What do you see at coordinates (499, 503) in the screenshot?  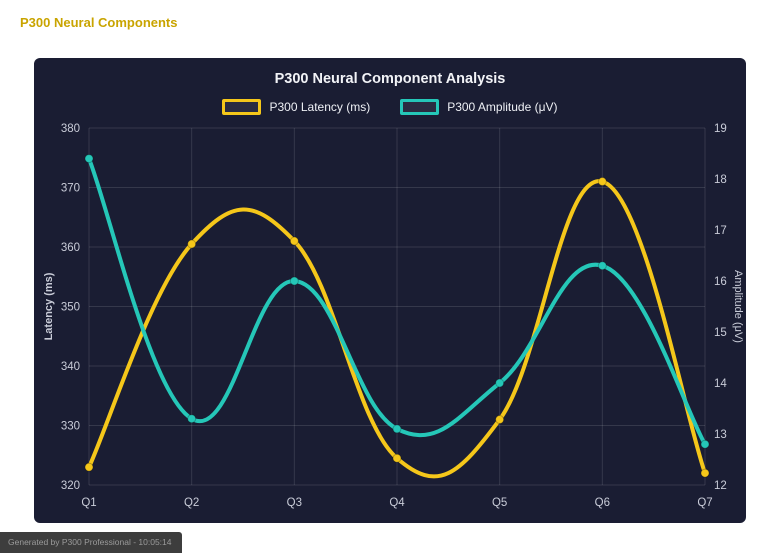 I see `x-tick-label: Q5` at bounding box center [499, 503].